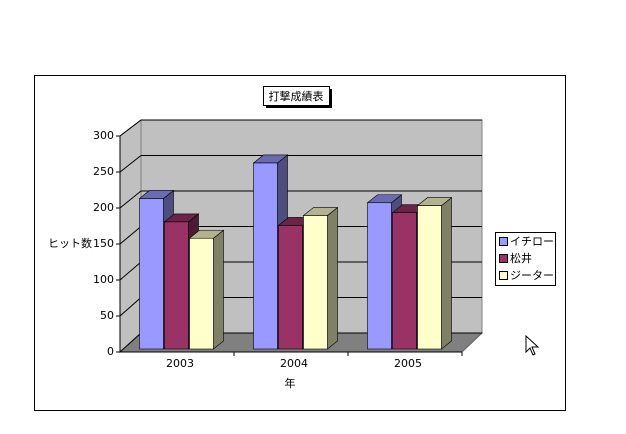 This screenshot has height=434, width=626. Describe the element at coordinates (532, 275) in the screenshot. I see `legend-label: ジーター` at that location.